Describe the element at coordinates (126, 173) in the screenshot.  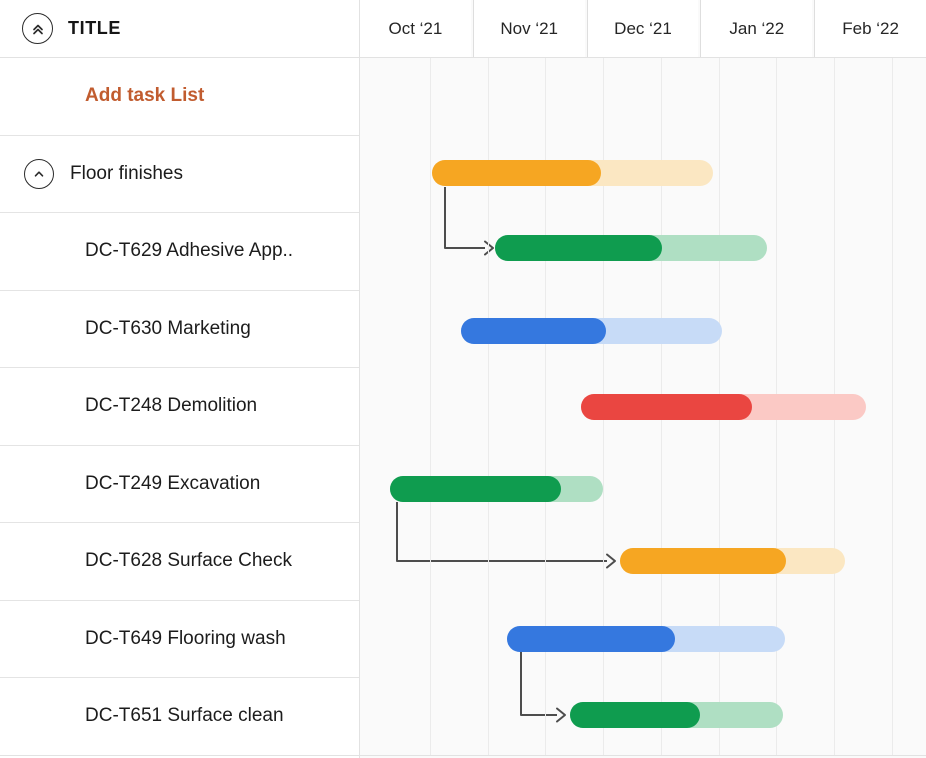
I see `row-label: Floor finishes` at that location.